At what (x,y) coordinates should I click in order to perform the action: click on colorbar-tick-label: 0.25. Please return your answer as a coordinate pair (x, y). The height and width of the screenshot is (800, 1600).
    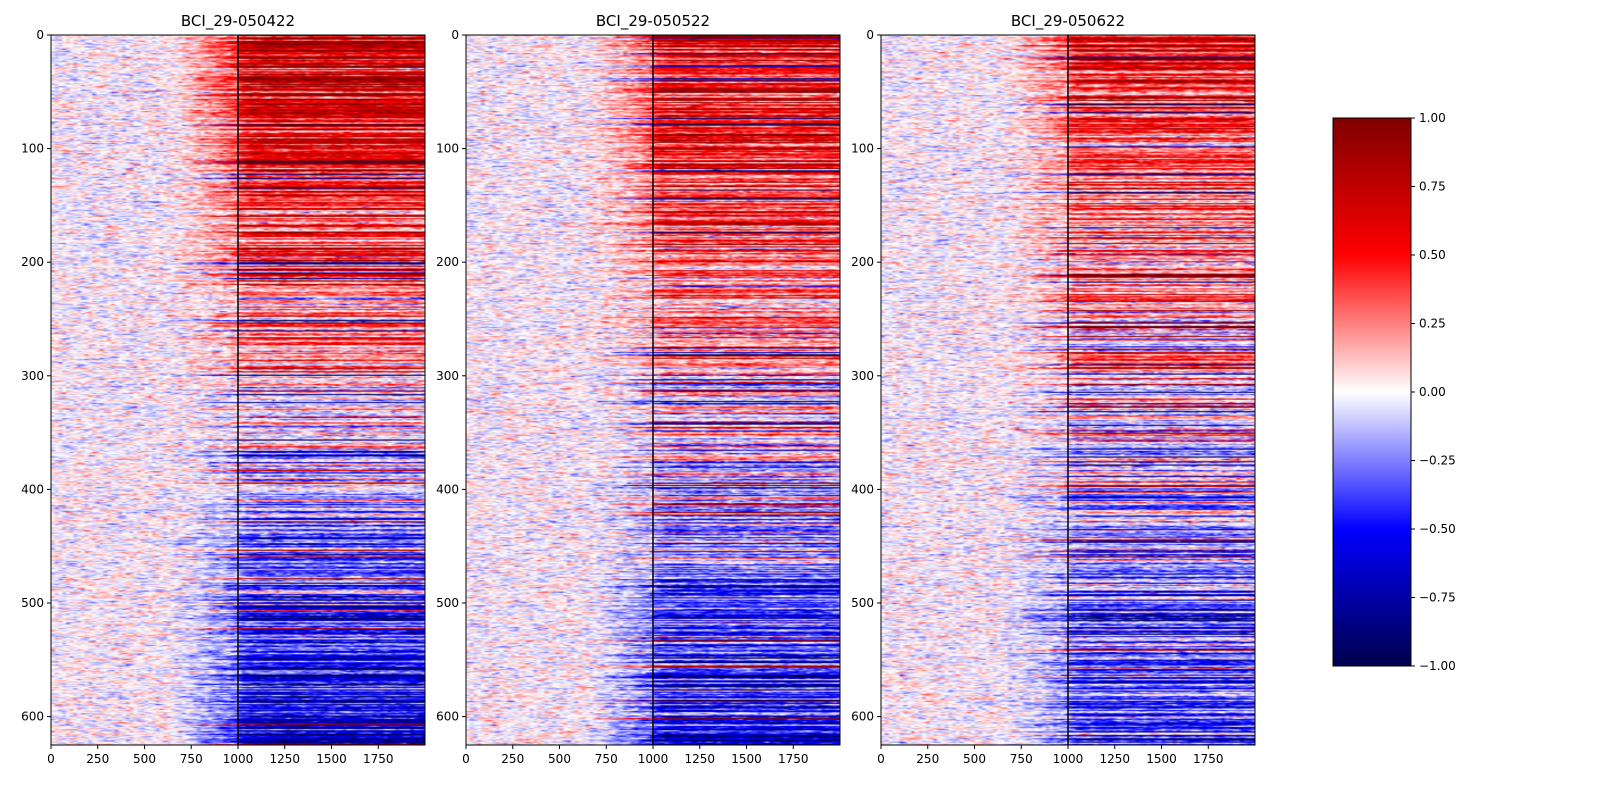
    Looking at the image, I should click on (1432, 324).